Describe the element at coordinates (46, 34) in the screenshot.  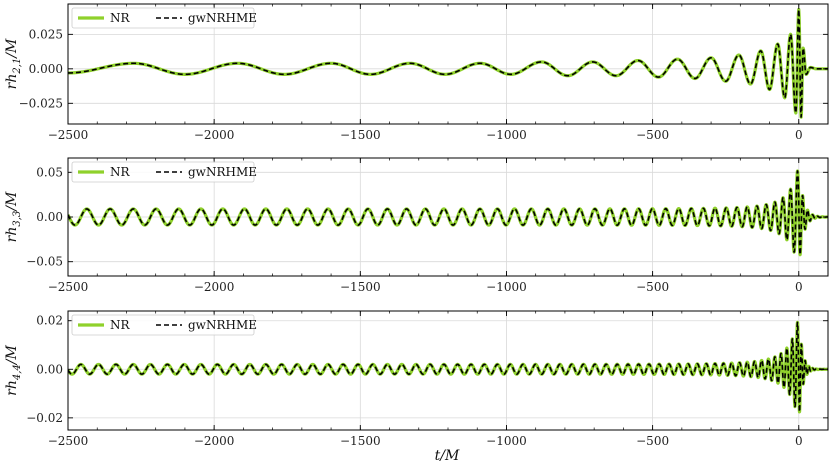
I see `y-tick-label: 0.025` at that location.